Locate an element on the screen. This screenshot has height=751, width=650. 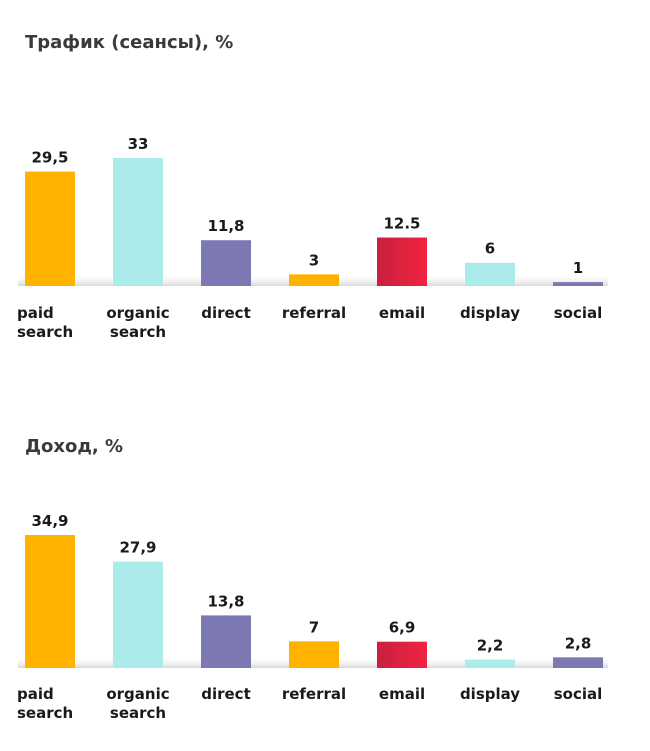
value-label: 2,8 is located at coordinates (578, 643).